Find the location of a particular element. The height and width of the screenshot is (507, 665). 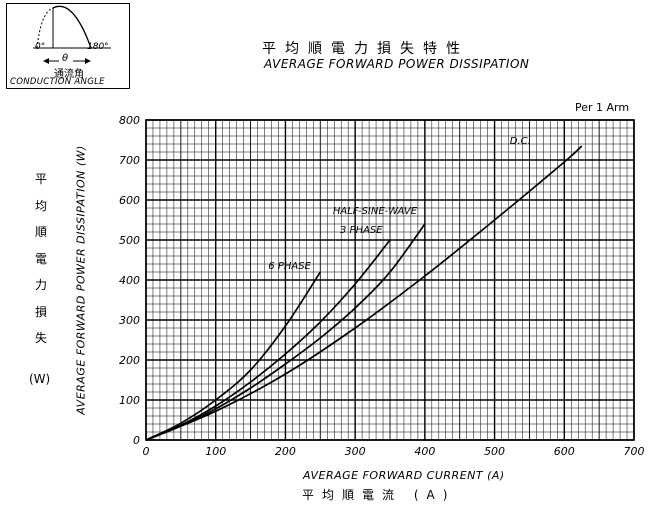

x-tick-label: 100 is located at coordinates (215, 451).